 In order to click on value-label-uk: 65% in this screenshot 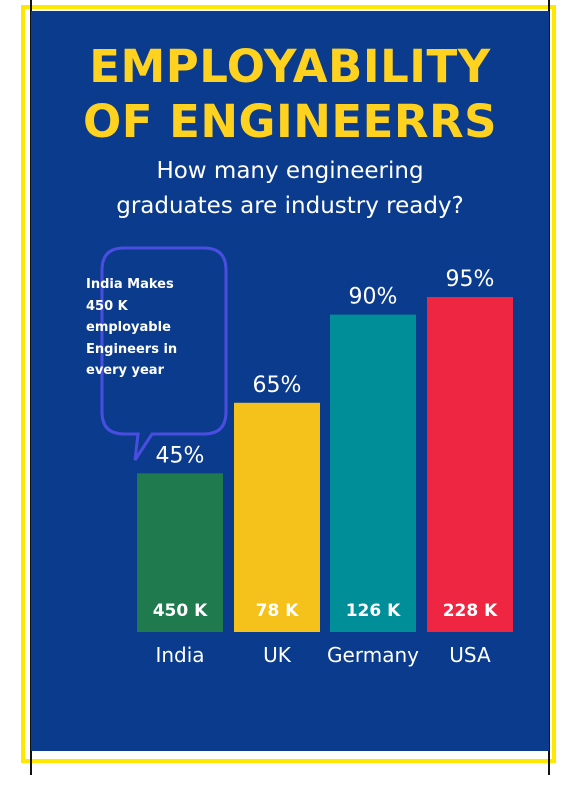, I will do `click(277, 385)`.